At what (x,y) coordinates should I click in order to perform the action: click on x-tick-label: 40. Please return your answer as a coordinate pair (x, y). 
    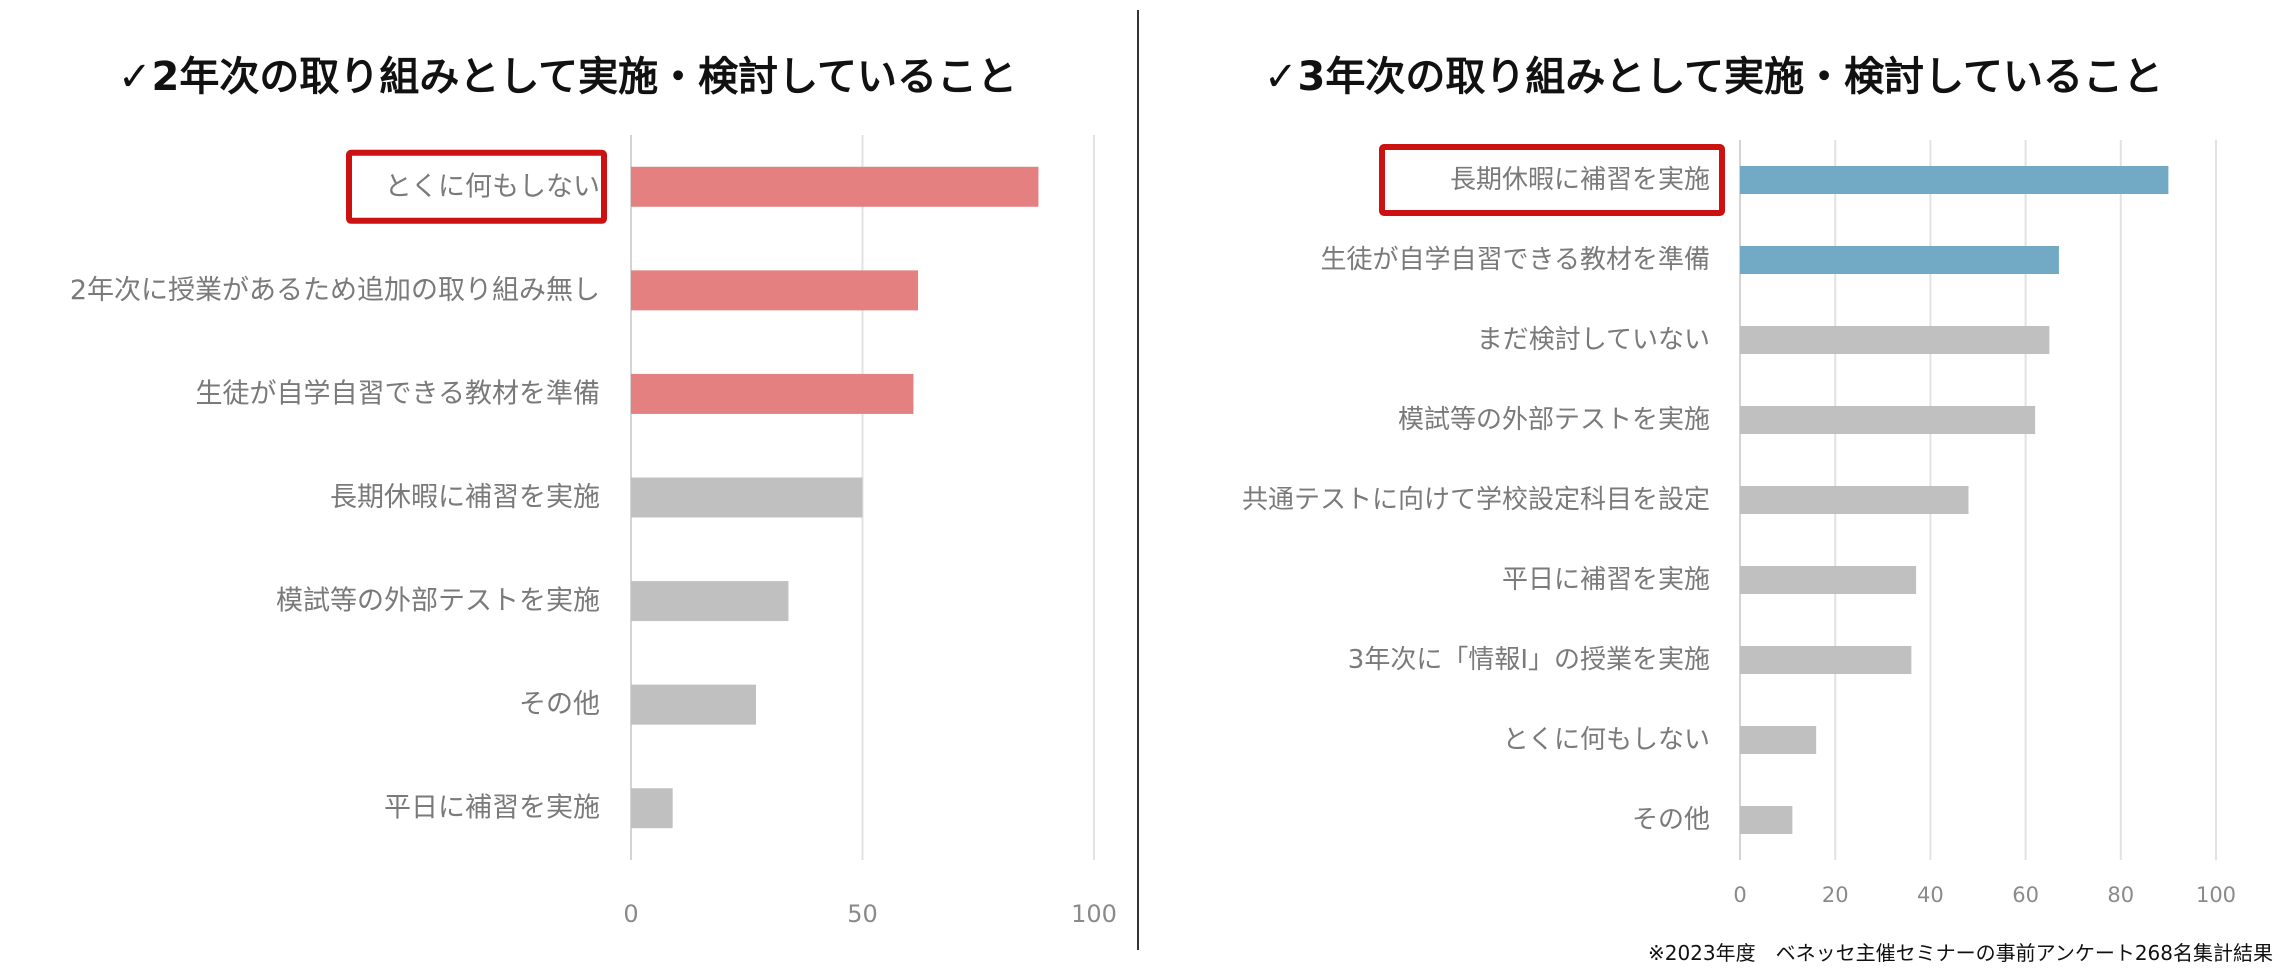
    Looking at the image, I should click on (1930, 895).